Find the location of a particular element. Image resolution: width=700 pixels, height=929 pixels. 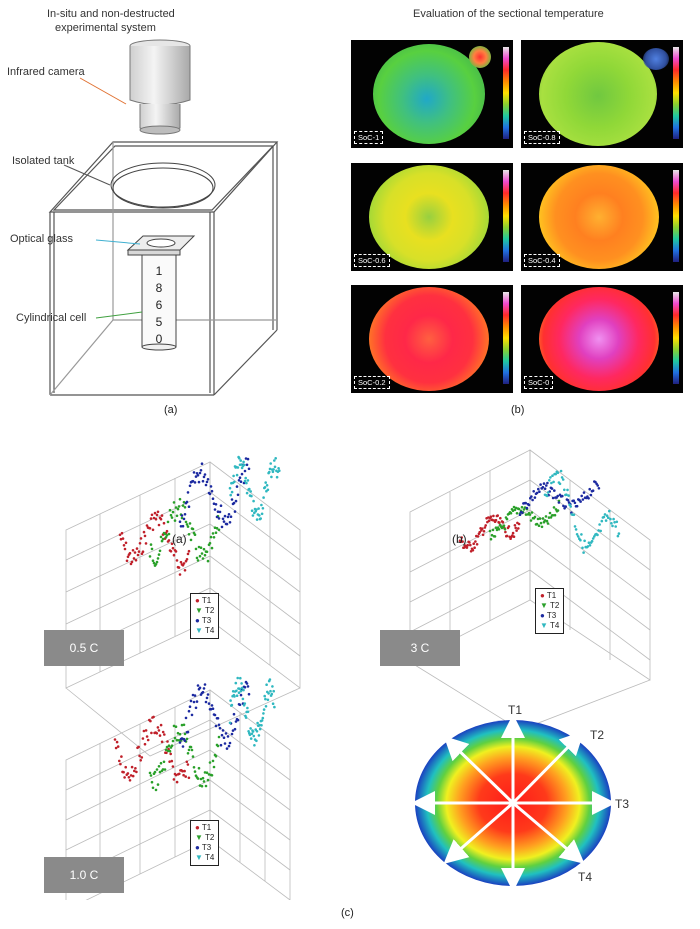

plot-1.0c-scatter is located at coordinates (194, 734).